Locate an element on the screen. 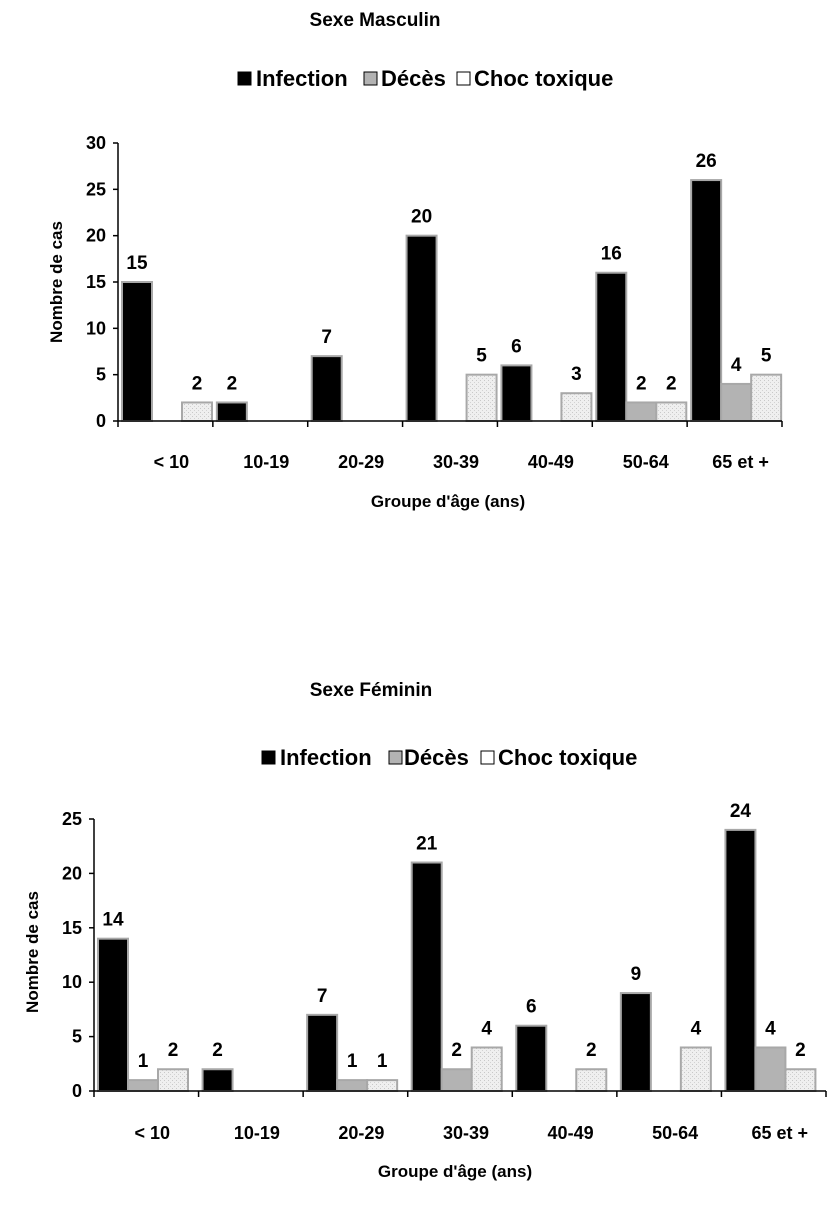  data-label: 16 is located at coordinates (611, 254).